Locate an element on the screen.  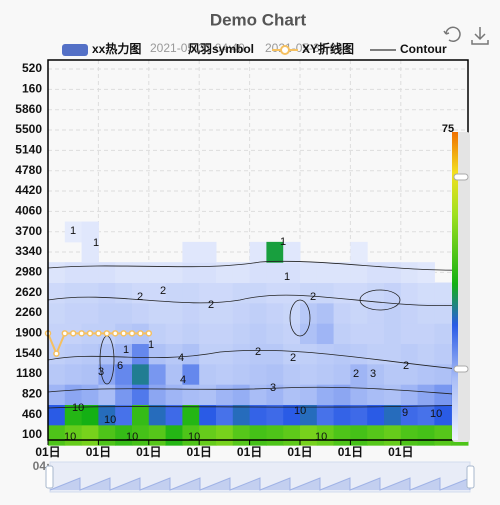
contour-label: 9 is located at coordinates (405, 413).